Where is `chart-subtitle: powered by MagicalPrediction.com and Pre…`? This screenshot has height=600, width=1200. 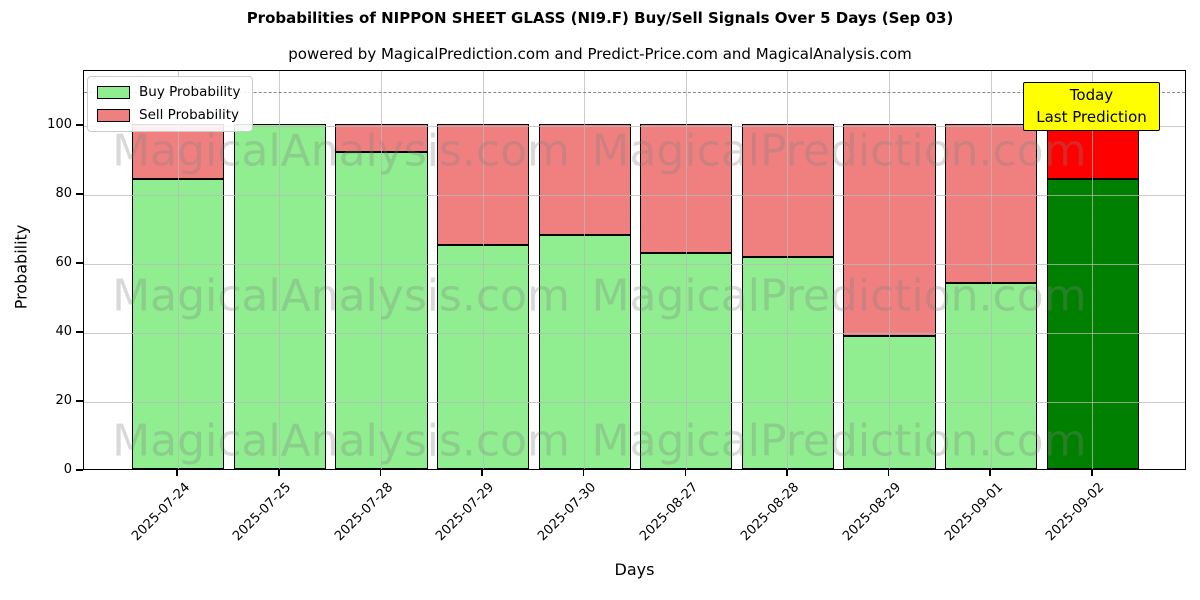
chart-subtitle: powered by MagicalPrediction.com and Pre… is located at coordinates (600, 54).